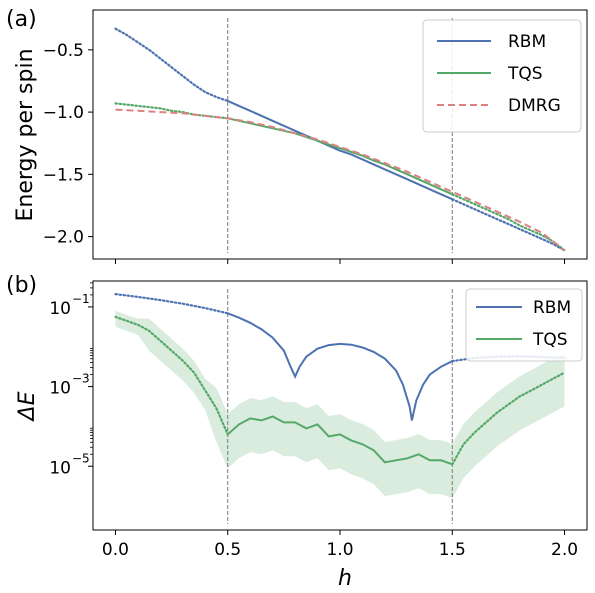 Image resolution: width=595 pixels, height=593 pixels. What do you see at coordinates (63, 113) in the screenshot?
I see `panel-a-ytick-label-1: −1.0` at bounding box center [63, 113].